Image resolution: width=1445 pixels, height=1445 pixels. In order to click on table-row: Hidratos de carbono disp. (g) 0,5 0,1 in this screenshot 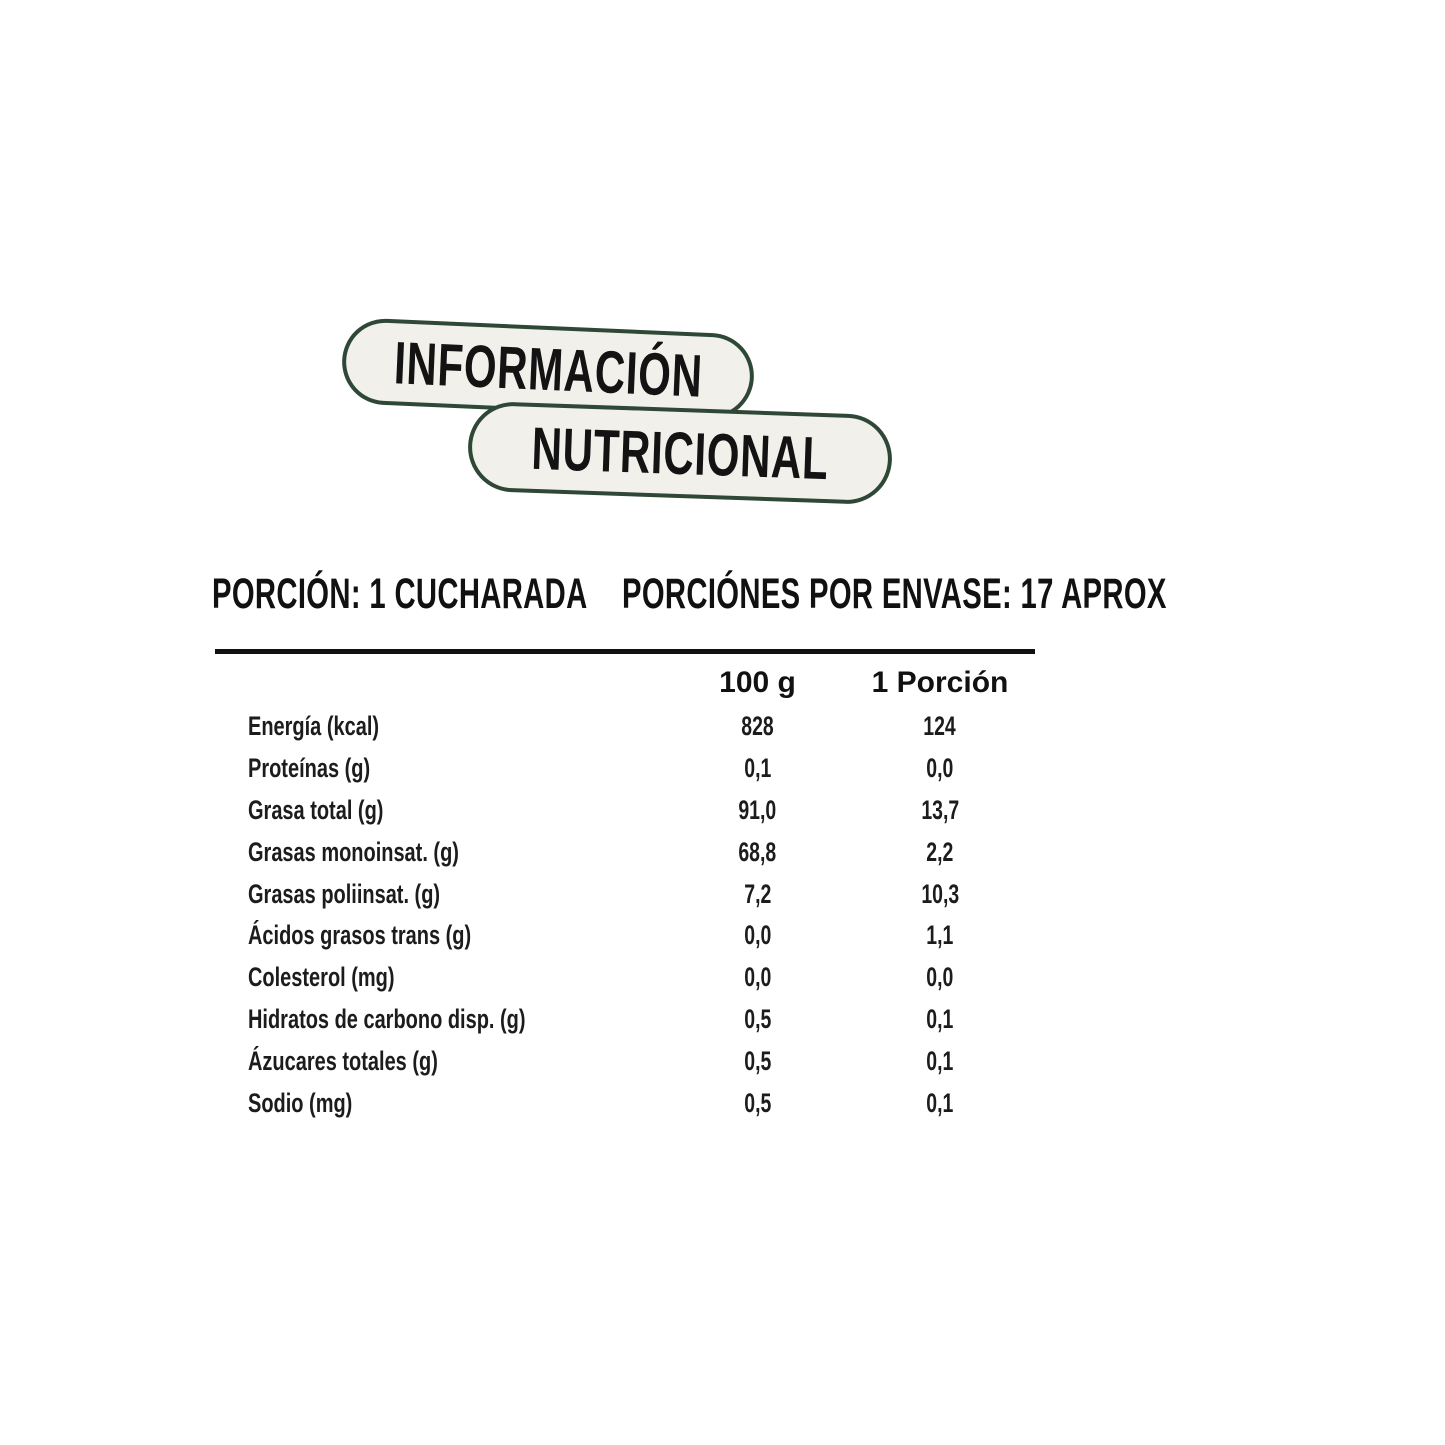, I will do `click(625, 1020)`.